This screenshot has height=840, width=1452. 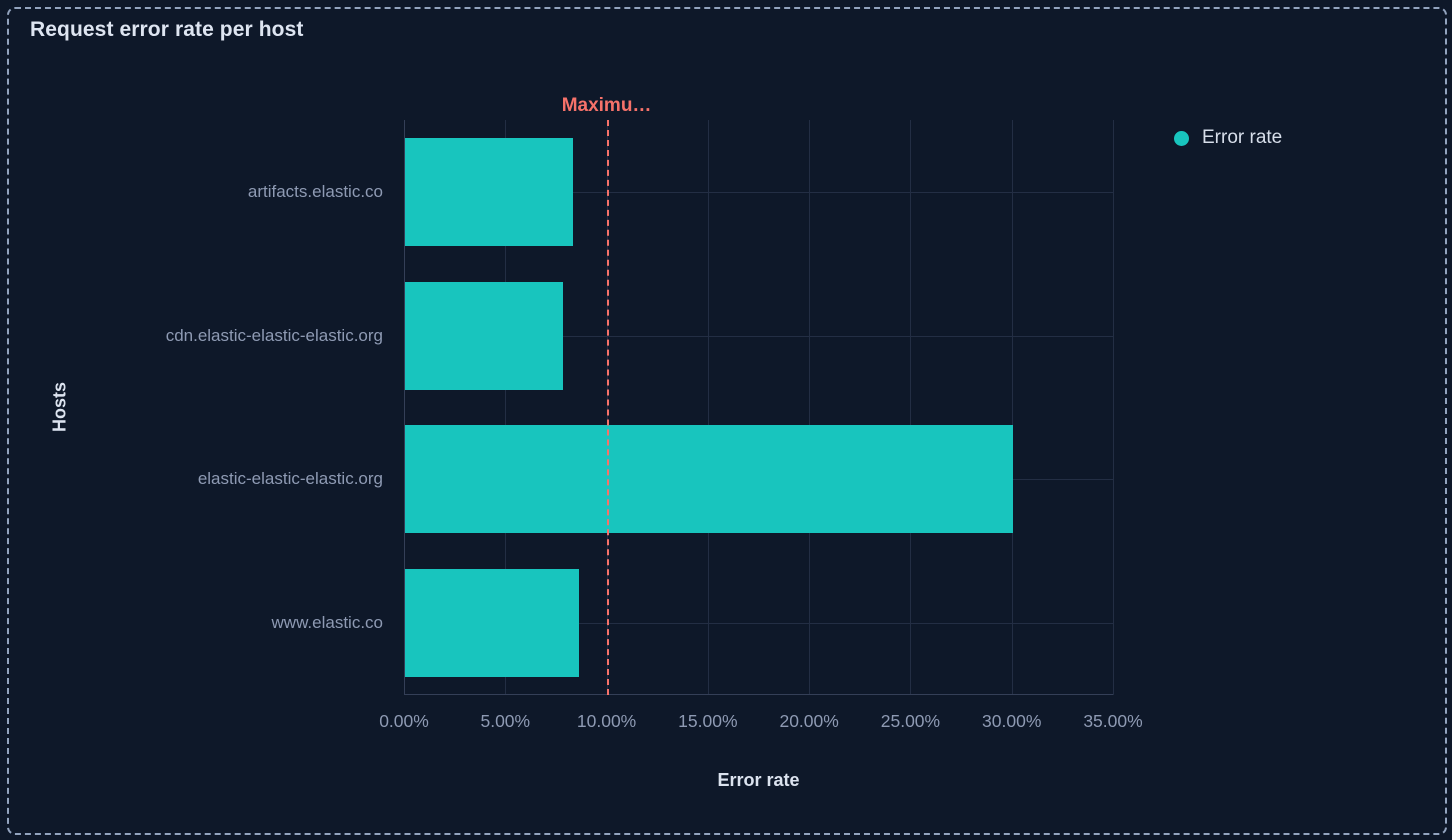 I want to click on legend: Error rate, so click(x=1228, y=138).